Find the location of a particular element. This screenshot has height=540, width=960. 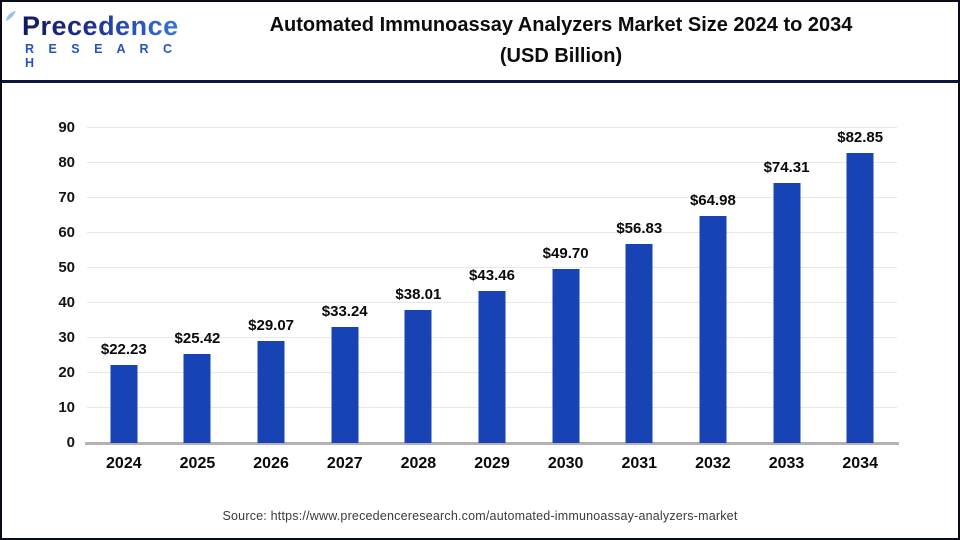

y-axis-label-0: 0 is located at coordinates (70, 442).